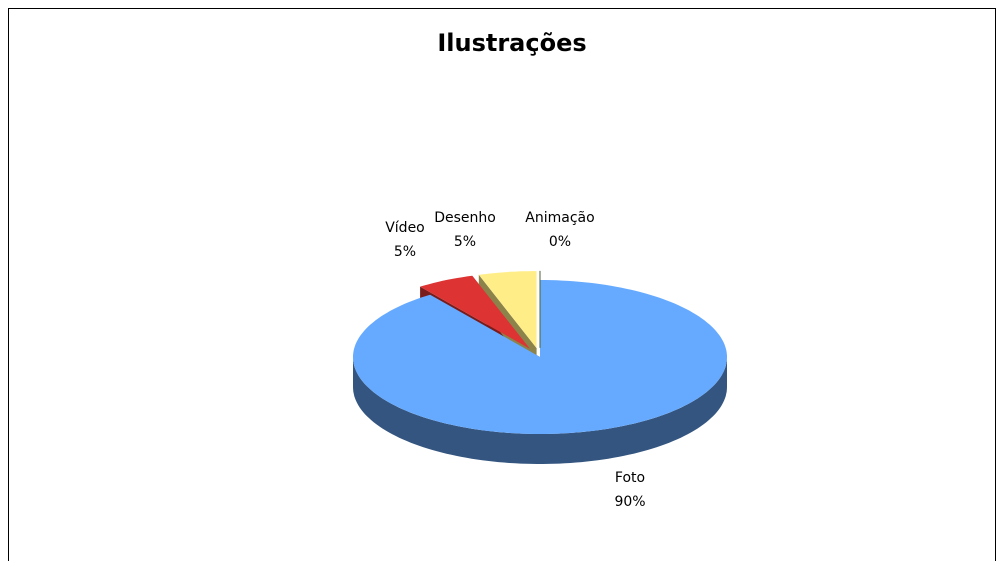  I want to click on slice-label: Desenho, so click(465, 218).